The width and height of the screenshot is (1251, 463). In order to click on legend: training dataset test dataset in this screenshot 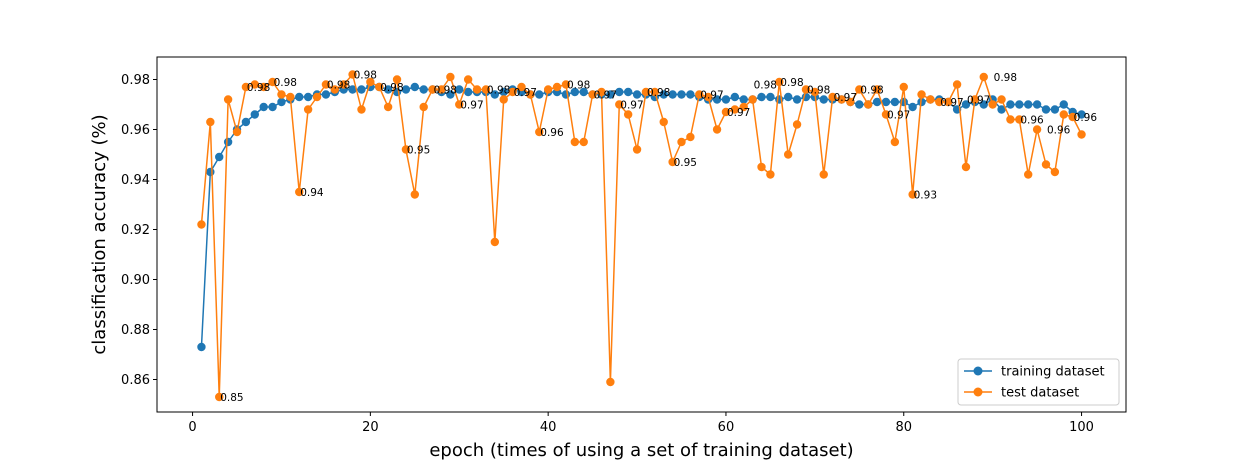, I will do `click(1038, 382)`.